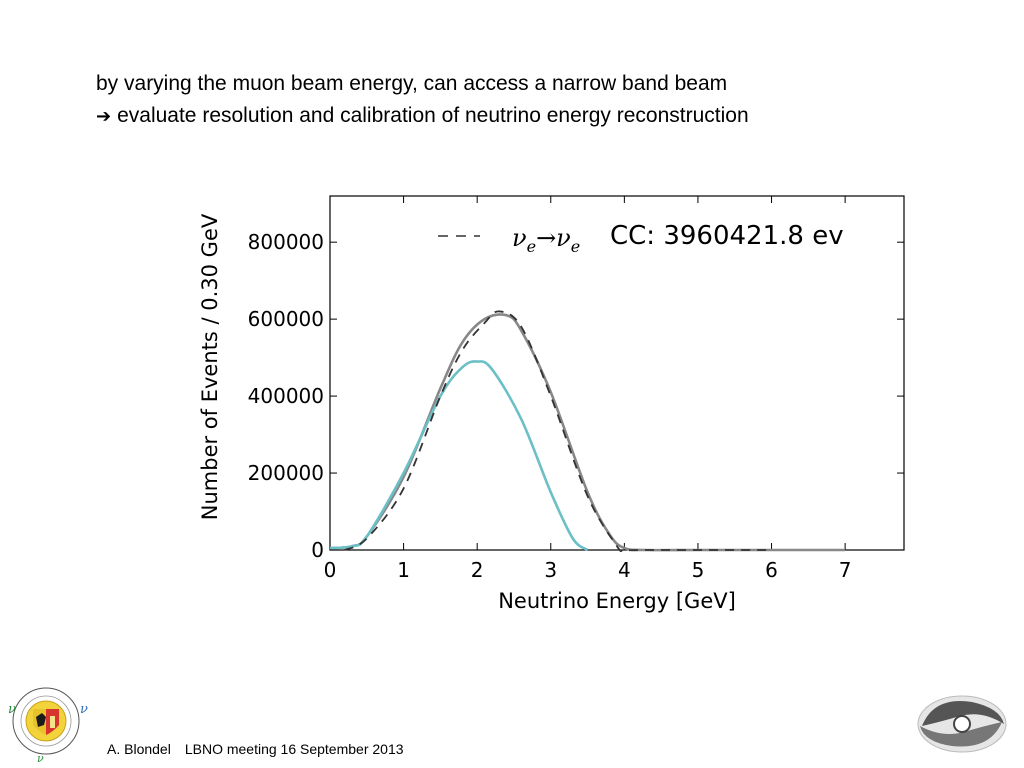 The height and width of the screenshot is (768, 1024). What do you see at coordinates (624, 570) in the screenshot?
I see `x-tick-label: 4` at bounding box center [624, 570].